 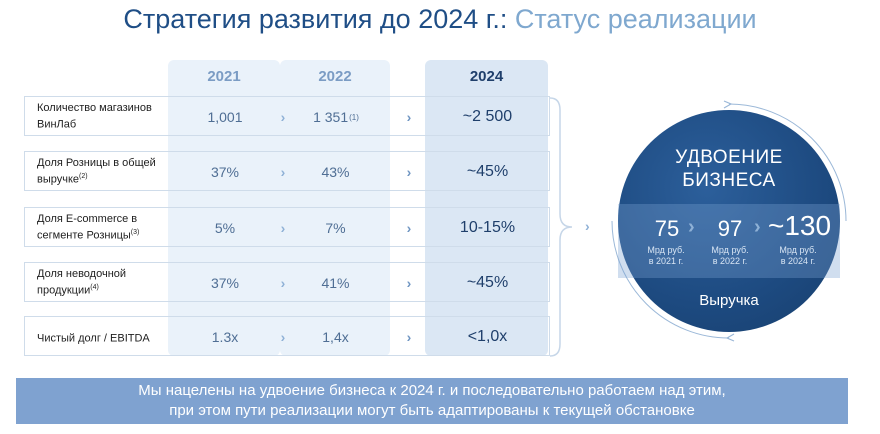 I want to click on revenue-2021-value: 75, so click(x=667, y=228).